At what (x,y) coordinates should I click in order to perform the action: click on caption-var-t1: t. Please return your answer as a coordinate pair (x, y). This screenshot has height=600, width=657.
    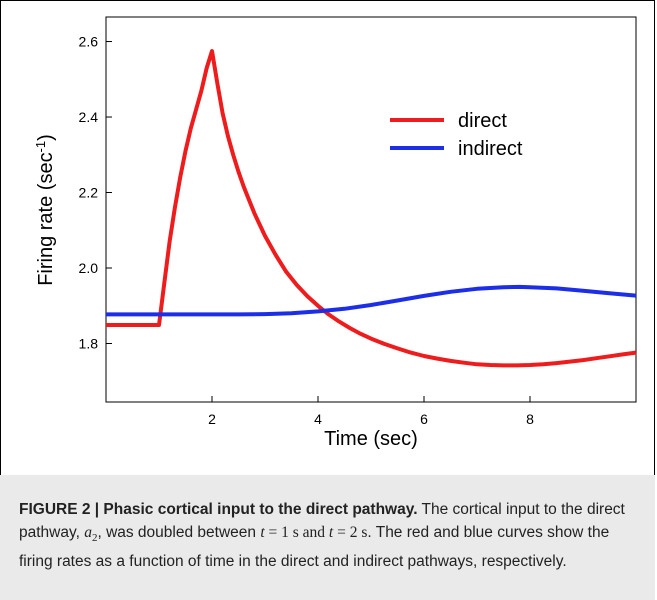
    Looking at the image, I should click on (262, 532).